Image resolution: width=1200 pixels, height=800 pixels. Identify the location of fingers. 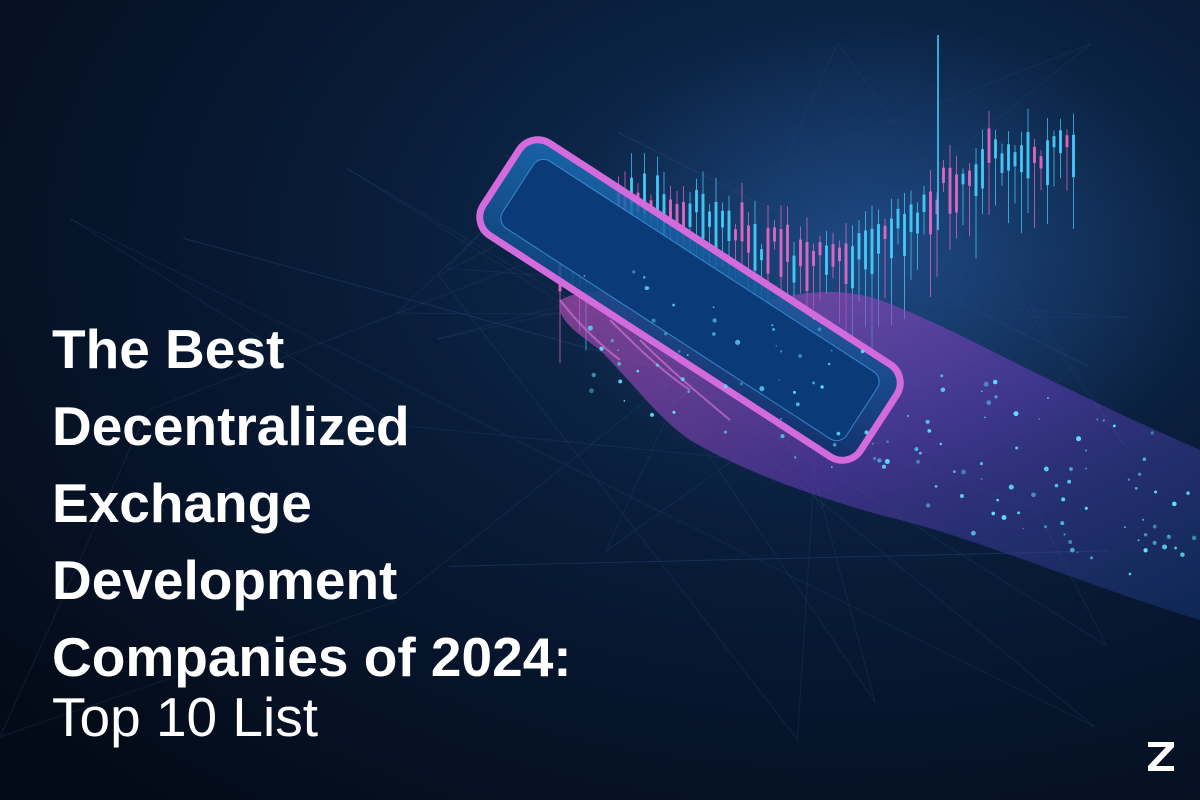
(645, 360).